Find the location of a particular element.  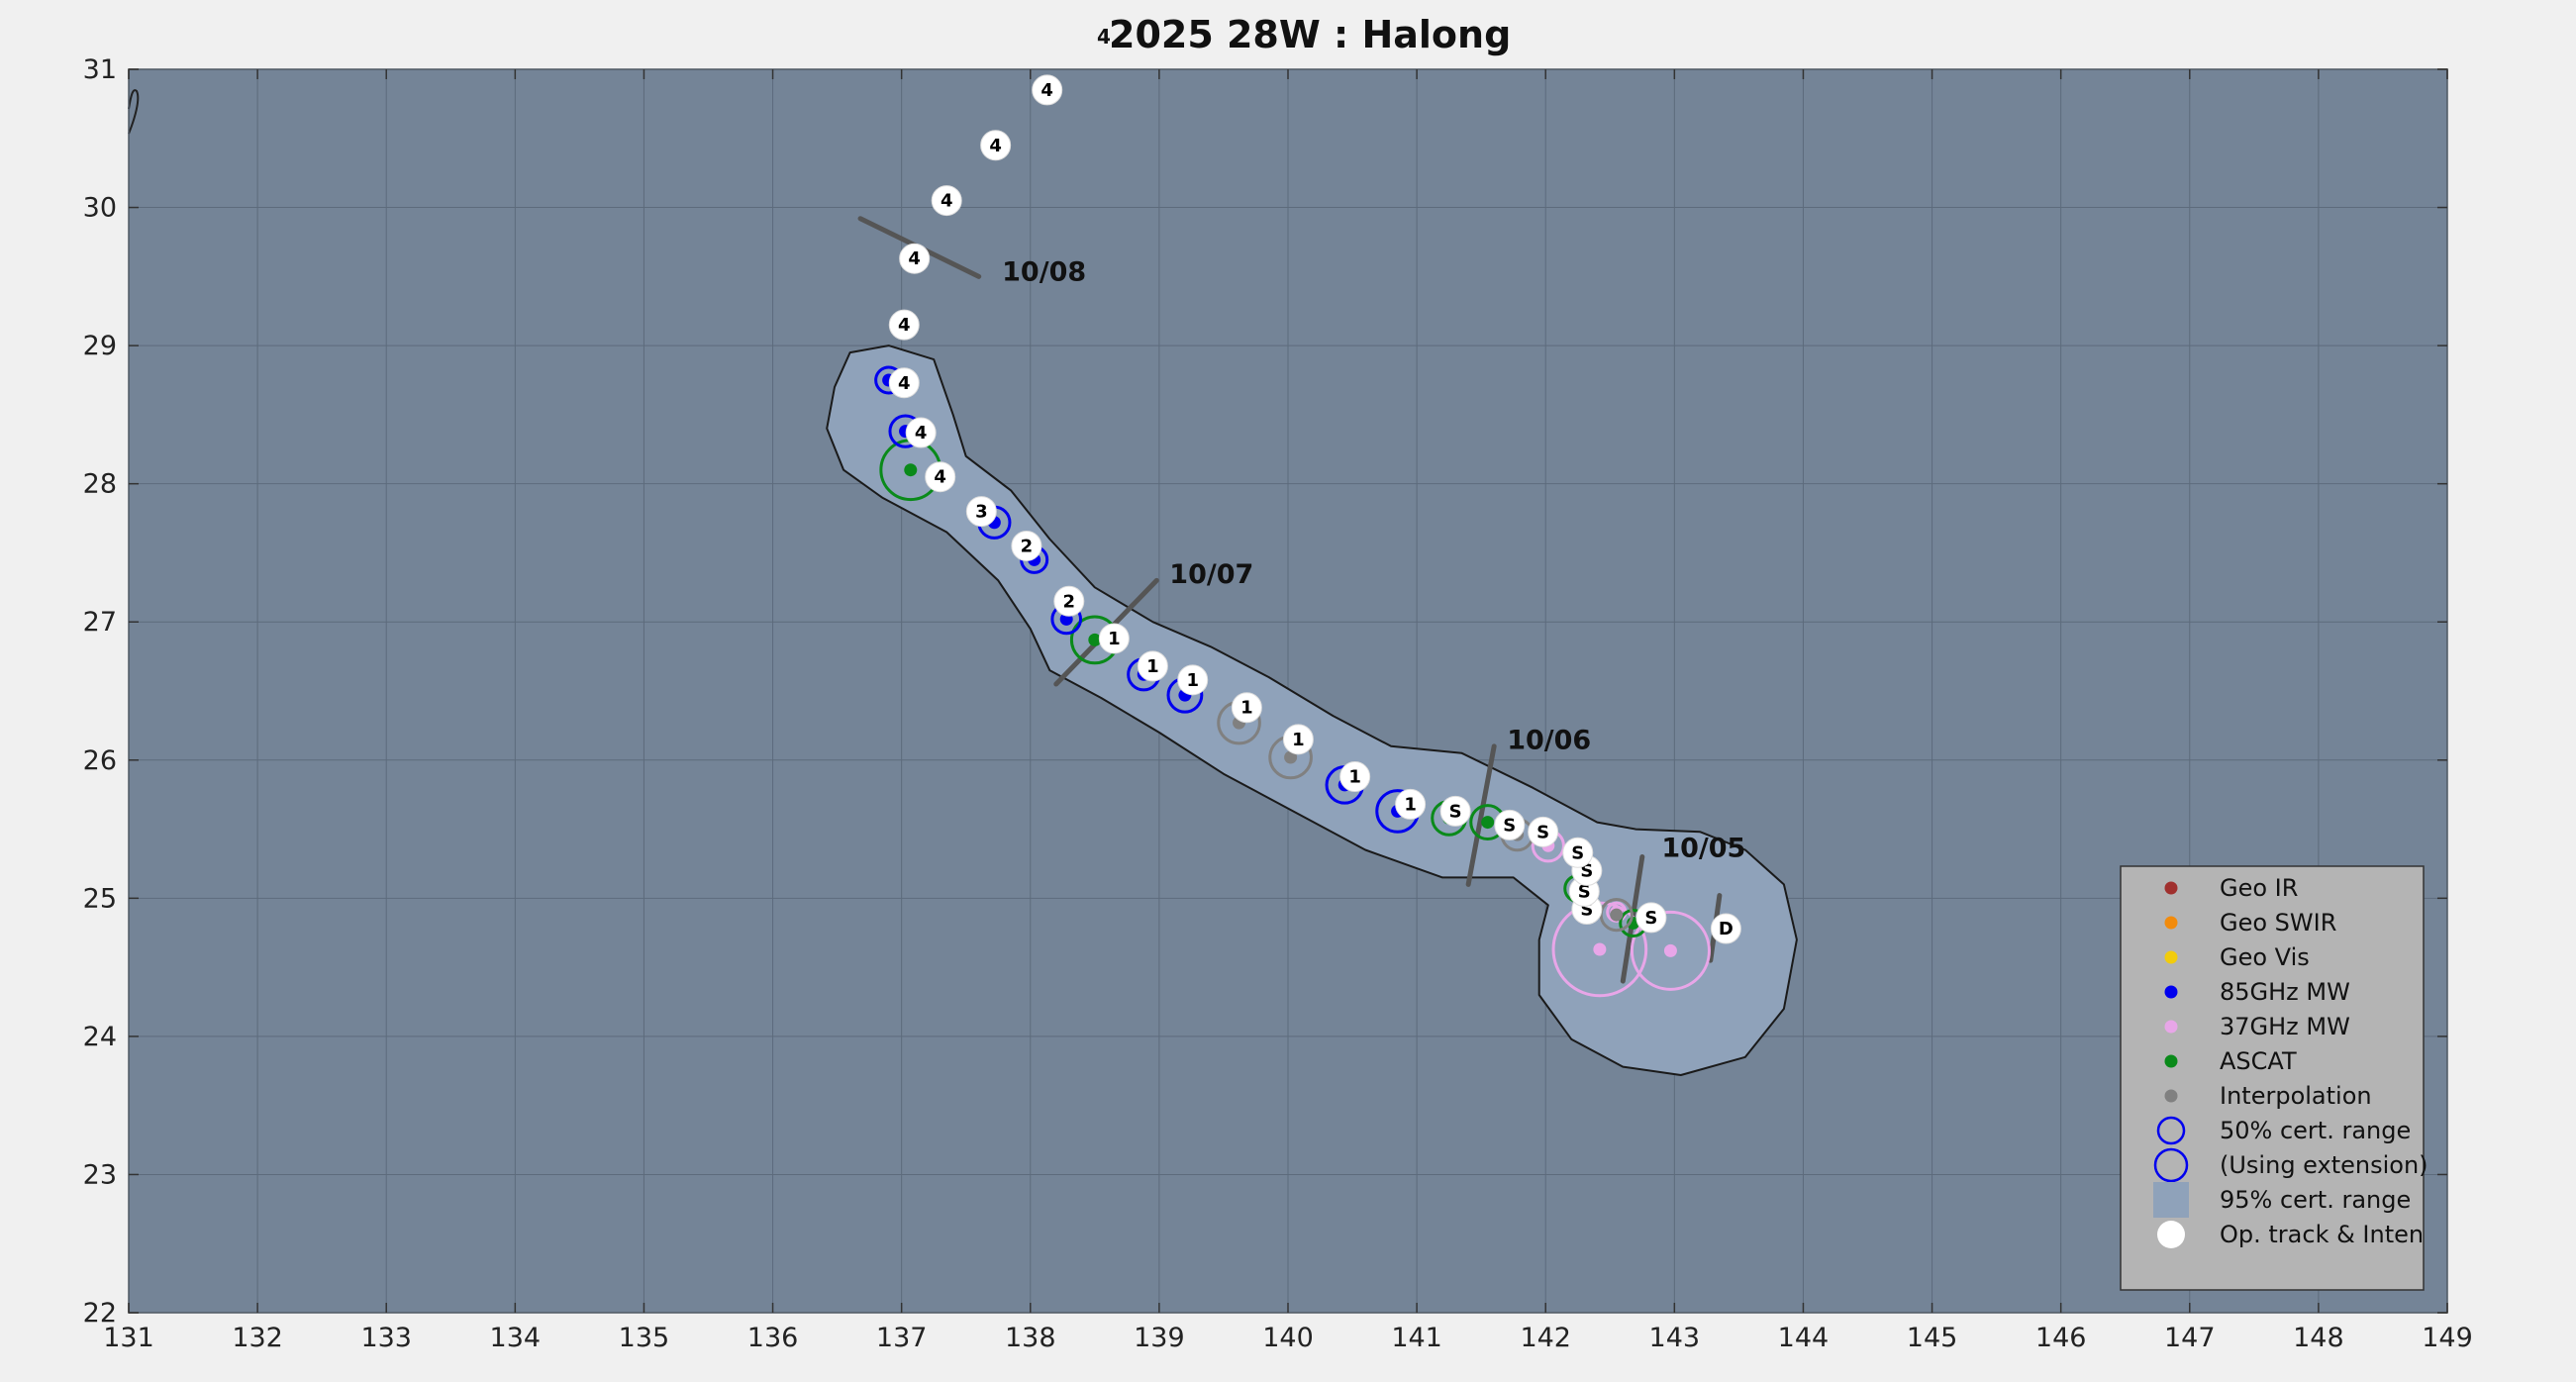

legend-marker-square is located at coordinates (2171, 1200).